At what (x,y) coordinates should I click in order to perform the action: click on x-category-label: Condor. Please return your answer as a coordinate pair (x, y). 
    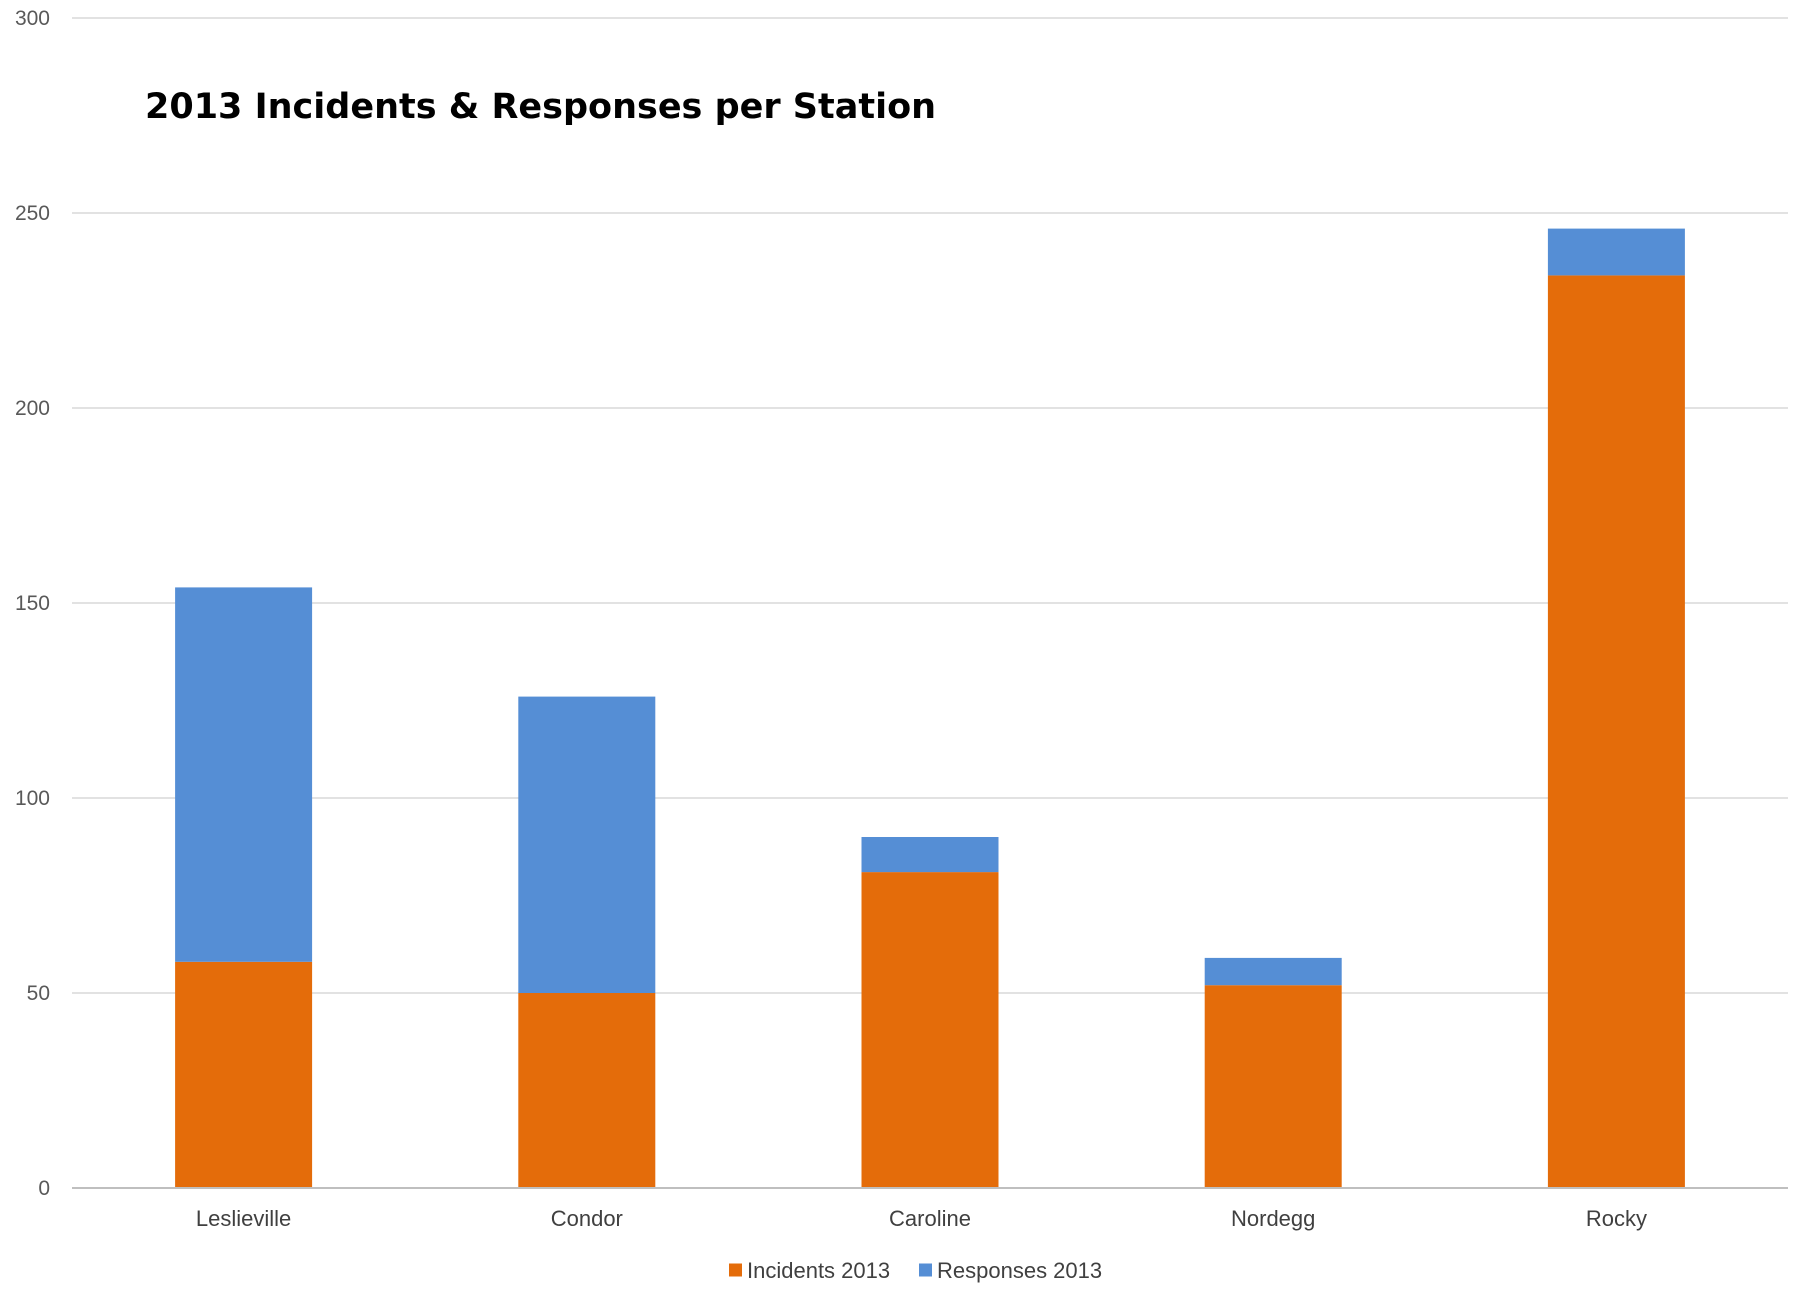
    Looking at the image, I should click on (587, 1218).